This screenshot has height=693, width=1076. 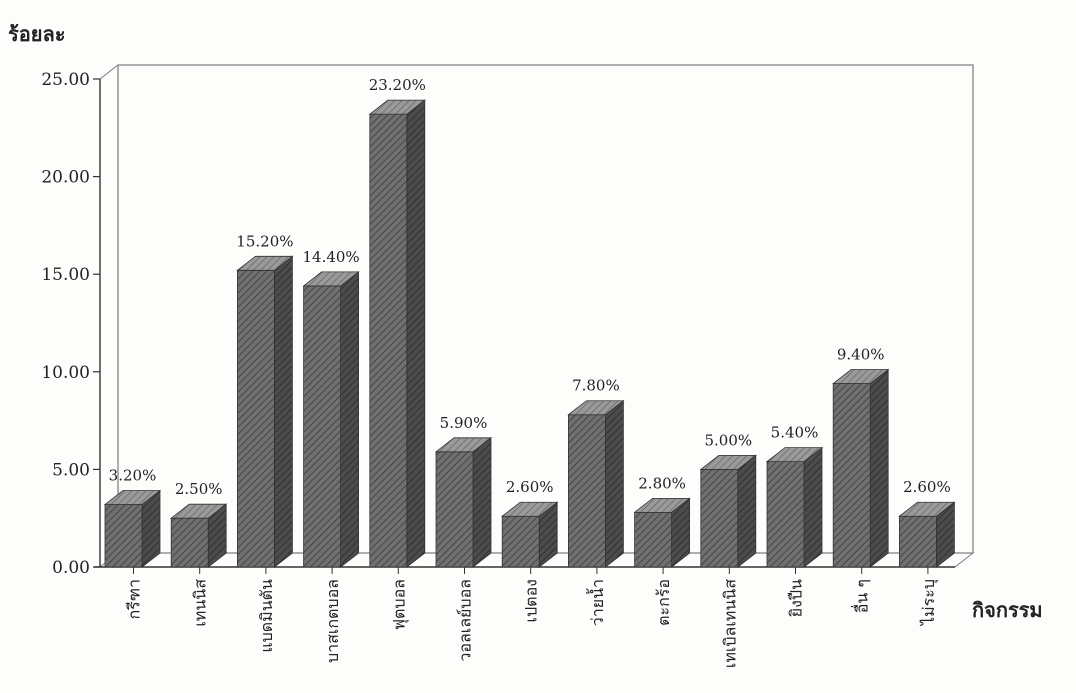 I want to click on x-tick-label: วอลเลย์บอล, so click(x=465, y=620).